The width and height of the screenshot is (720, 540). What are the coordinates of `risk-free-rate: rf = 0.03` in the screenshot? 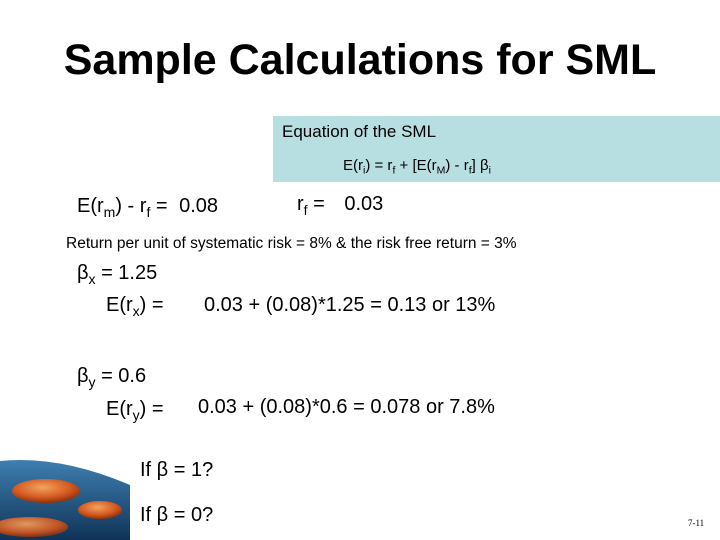 It's located at (340, 205).